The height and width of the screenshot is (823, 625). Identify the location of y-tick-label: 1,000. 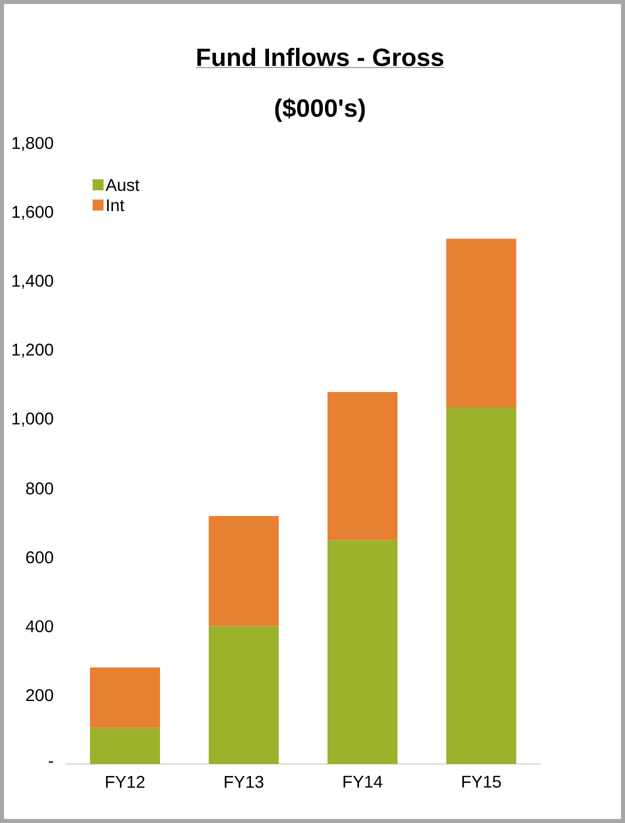
(33, 419).